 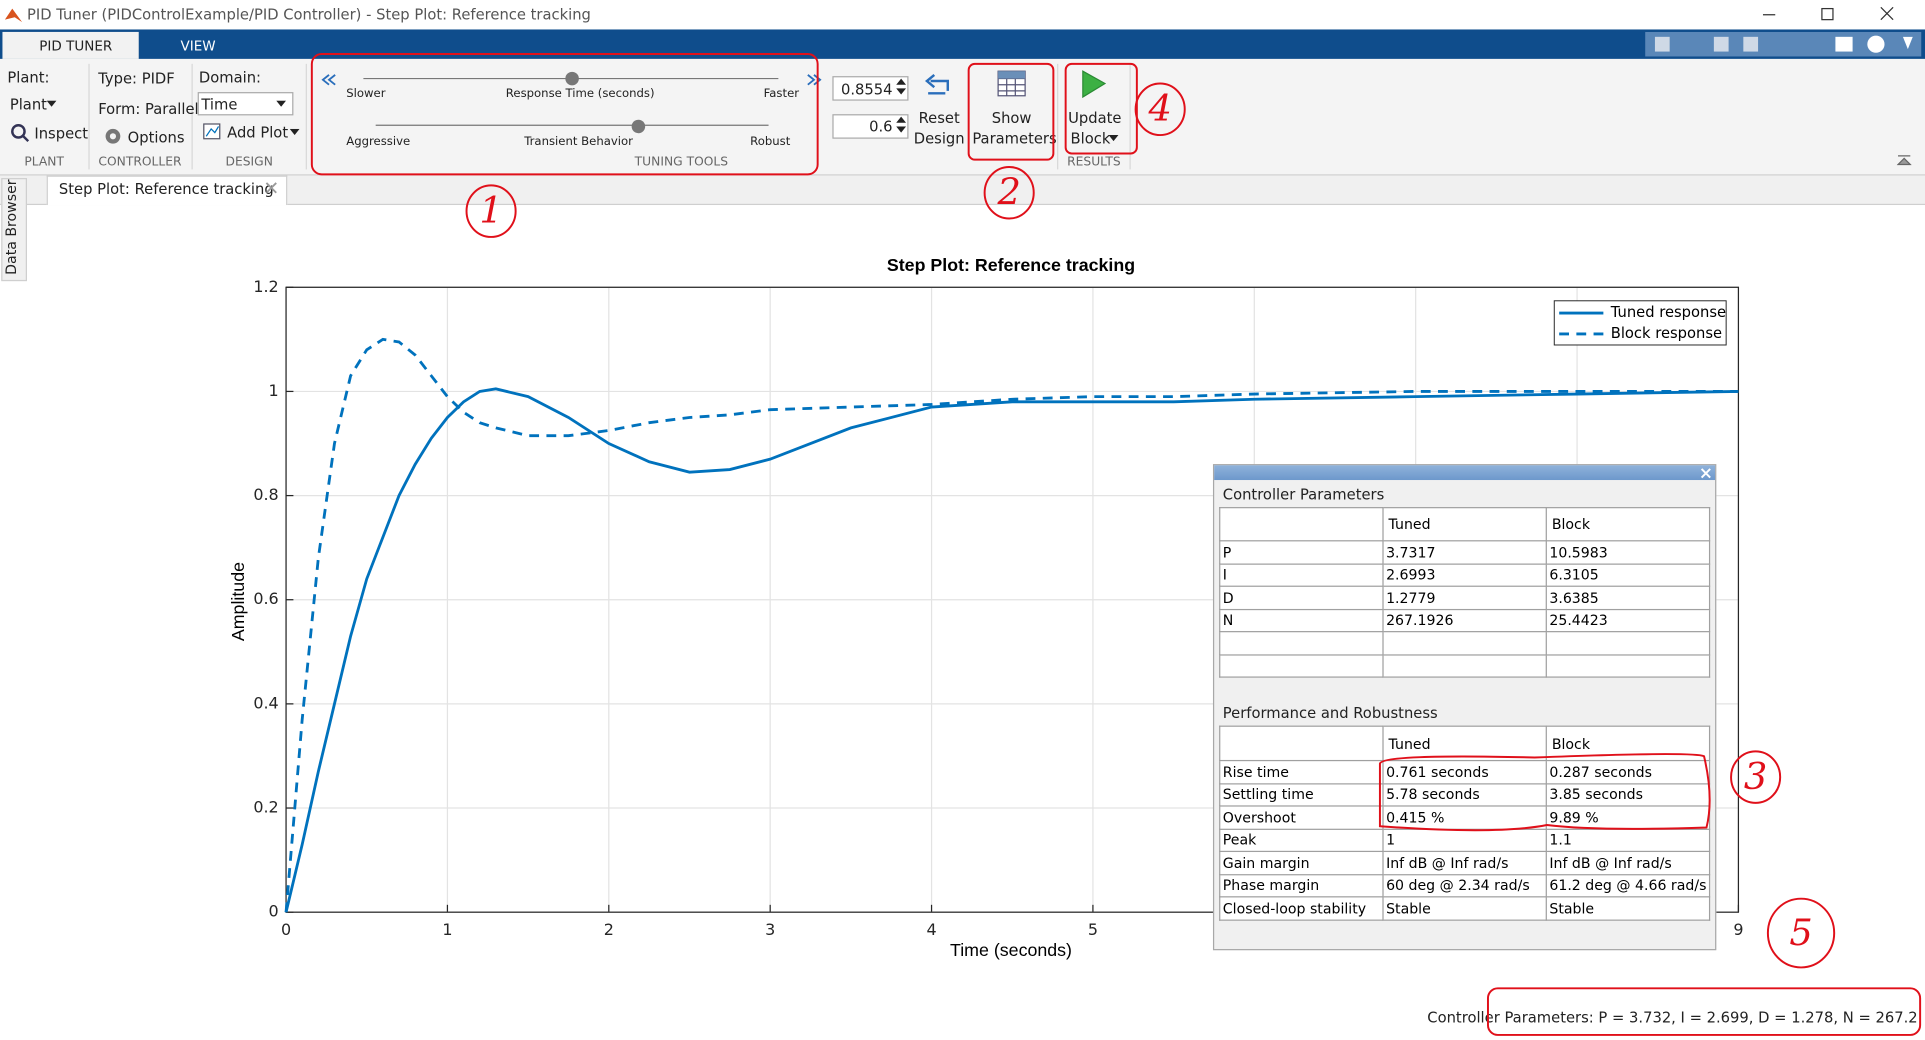 I want to click on side-tab, so click(x=14, y=230).